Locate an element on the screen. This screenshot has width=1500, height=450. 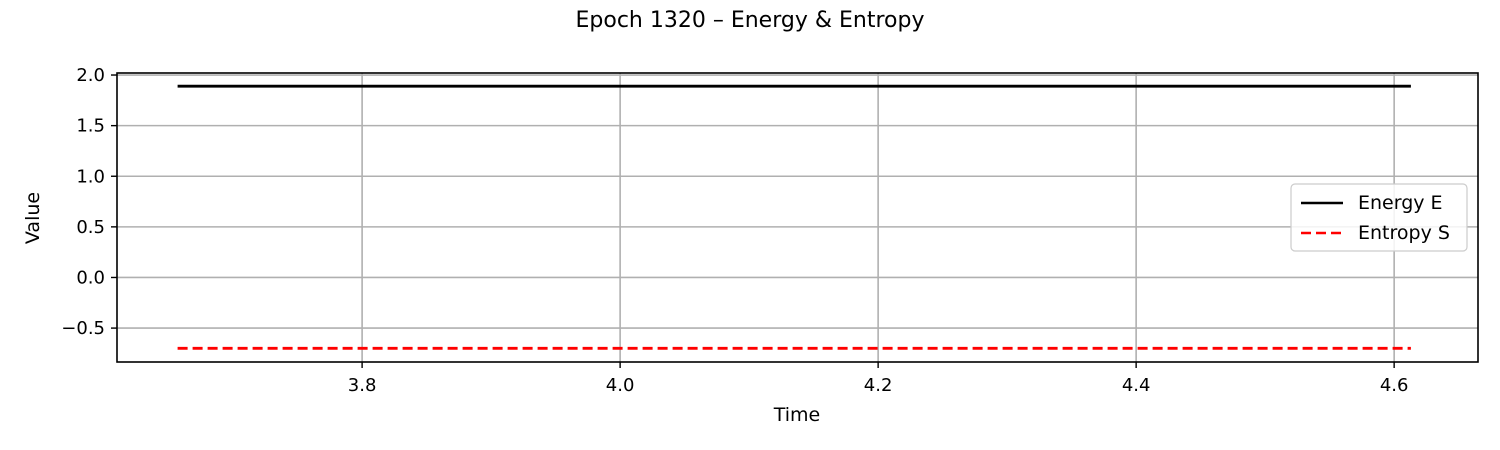
x-tick-label: 4.0 is located at coordinates (620, 385).